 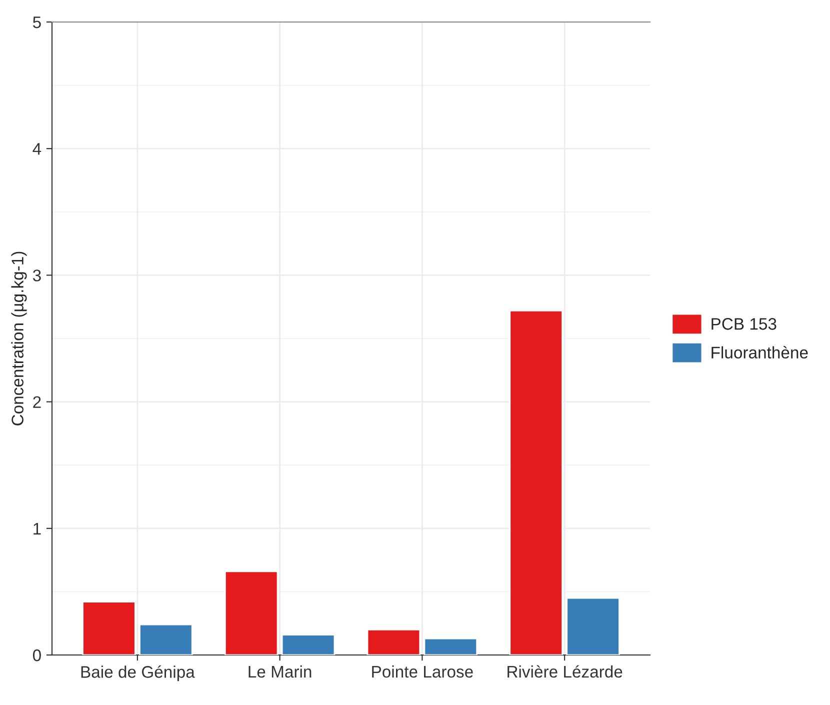 What do you see at coordinates (422, 671) in the screenshot?
I see `x-tick-label: Pointe Larose` at bounding box center [422, 671].